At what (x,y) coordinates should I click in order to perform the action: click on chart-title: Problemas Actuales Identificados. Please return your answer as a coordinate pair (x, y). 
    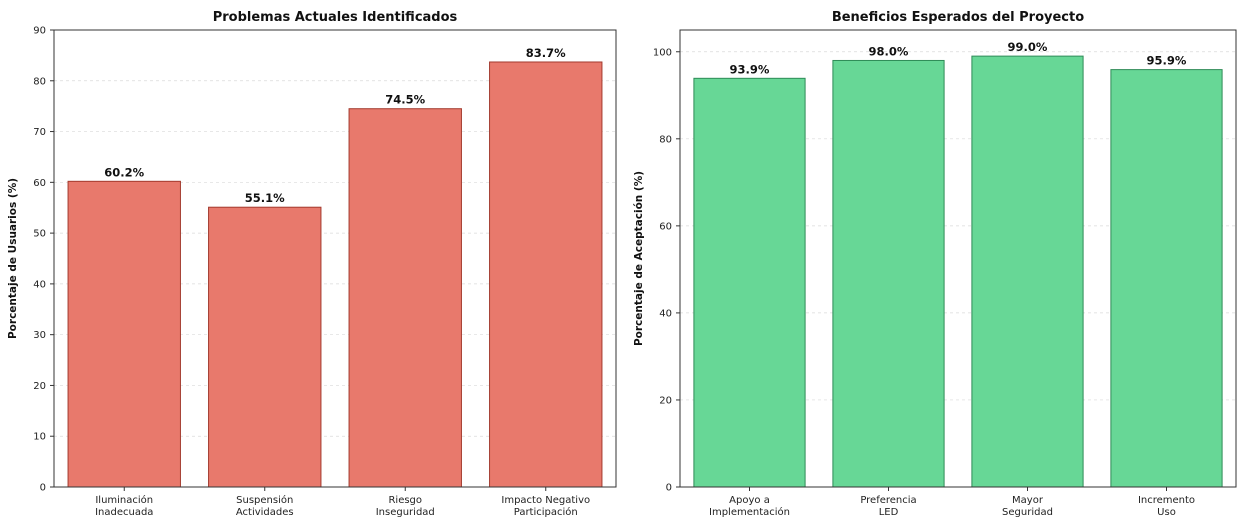
    Looking at the image, I should click on (335, 17).